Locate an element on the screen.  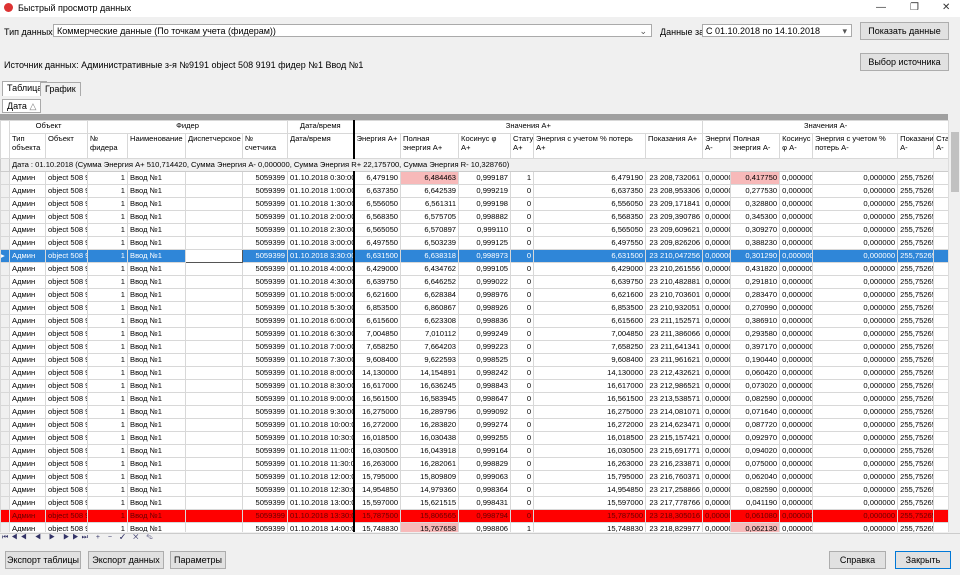
cell: 23 211,386066 is located at coordinates (674, 334).